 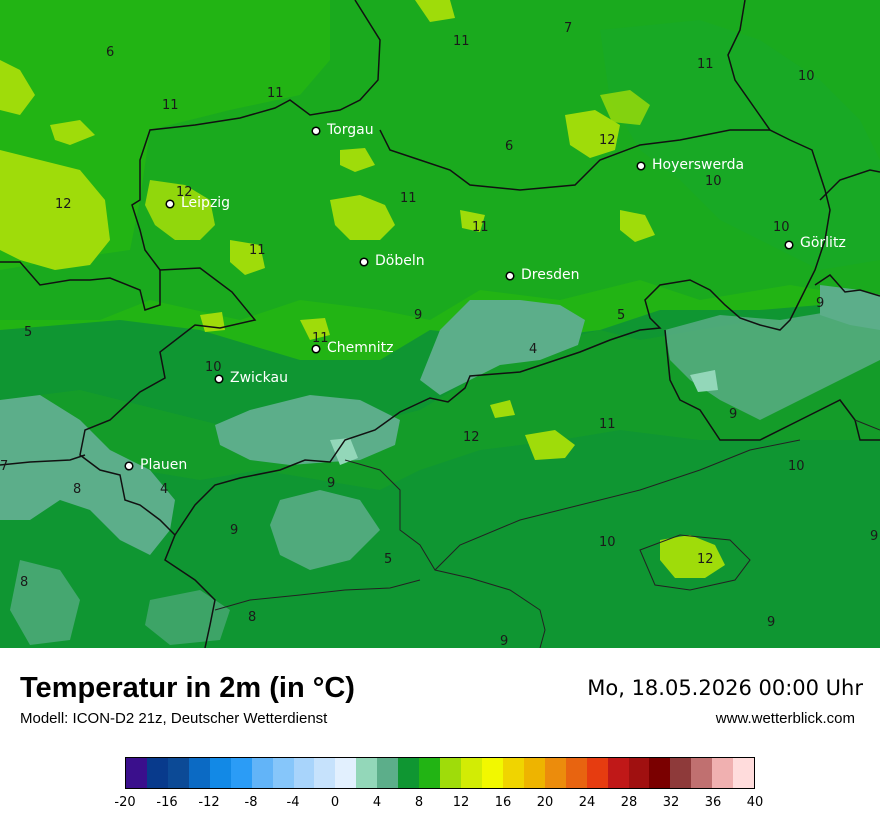 What do you see at coordinates (163, 465) in the screenshot?
I see `city-label: Plauen` at bounding box center [163, 465].